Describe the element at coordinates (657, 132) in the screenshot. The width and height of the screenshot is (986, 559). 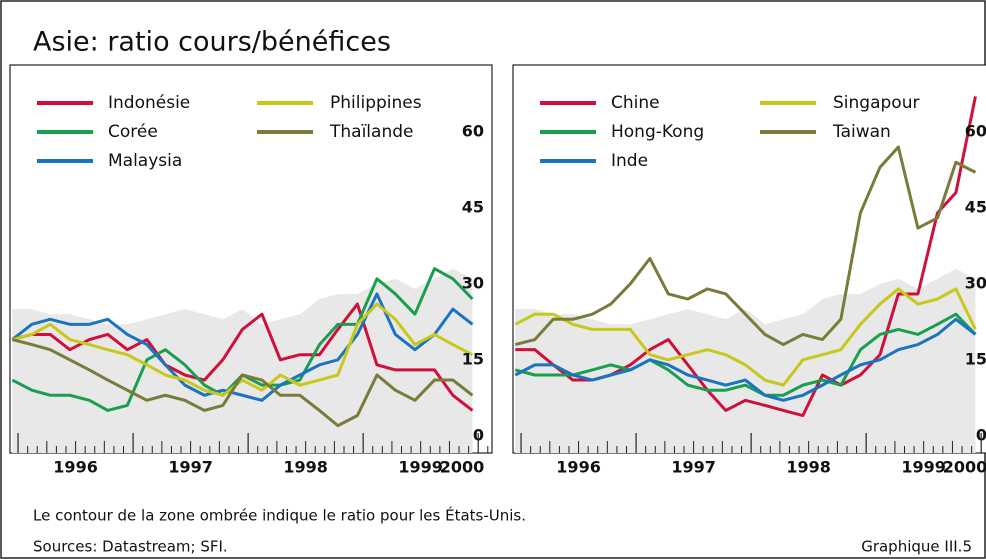
I see `legend-label: Hong-Kong` at that location.